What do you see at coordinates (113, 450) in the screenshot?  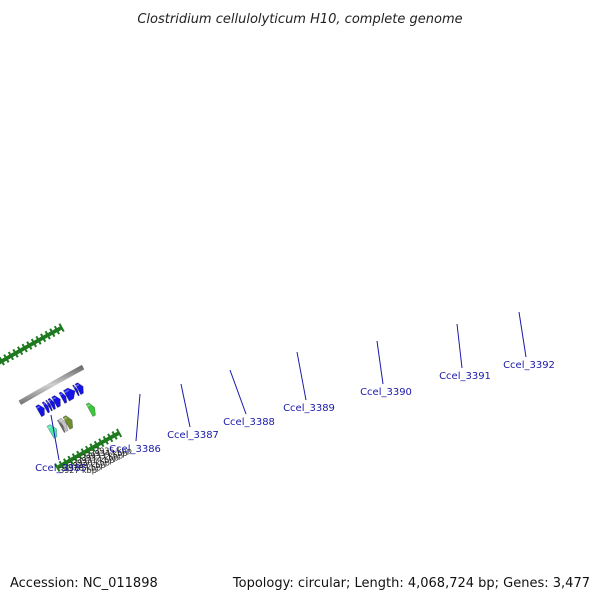 I see `kbp-label: 3935 kbp` at bounding box center [113, 450].